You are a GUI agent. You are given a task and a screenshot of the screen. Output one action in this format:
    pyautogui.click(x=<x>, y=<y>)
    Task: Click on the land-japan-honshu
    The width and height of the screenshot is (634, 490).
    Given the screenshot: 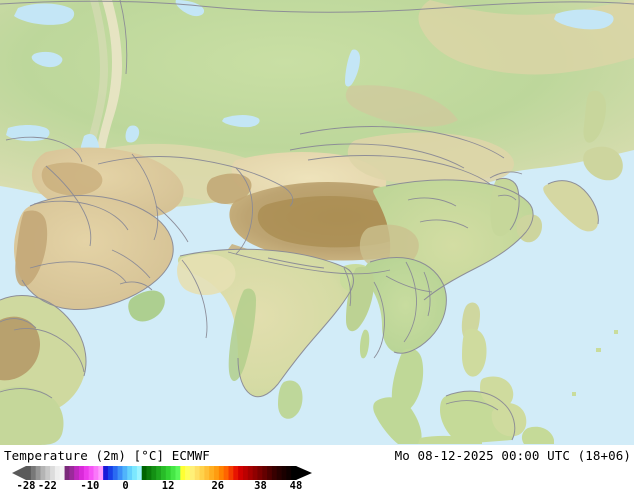 What is the action you would take?
    pyautogui.click(x=571, y=206)
    